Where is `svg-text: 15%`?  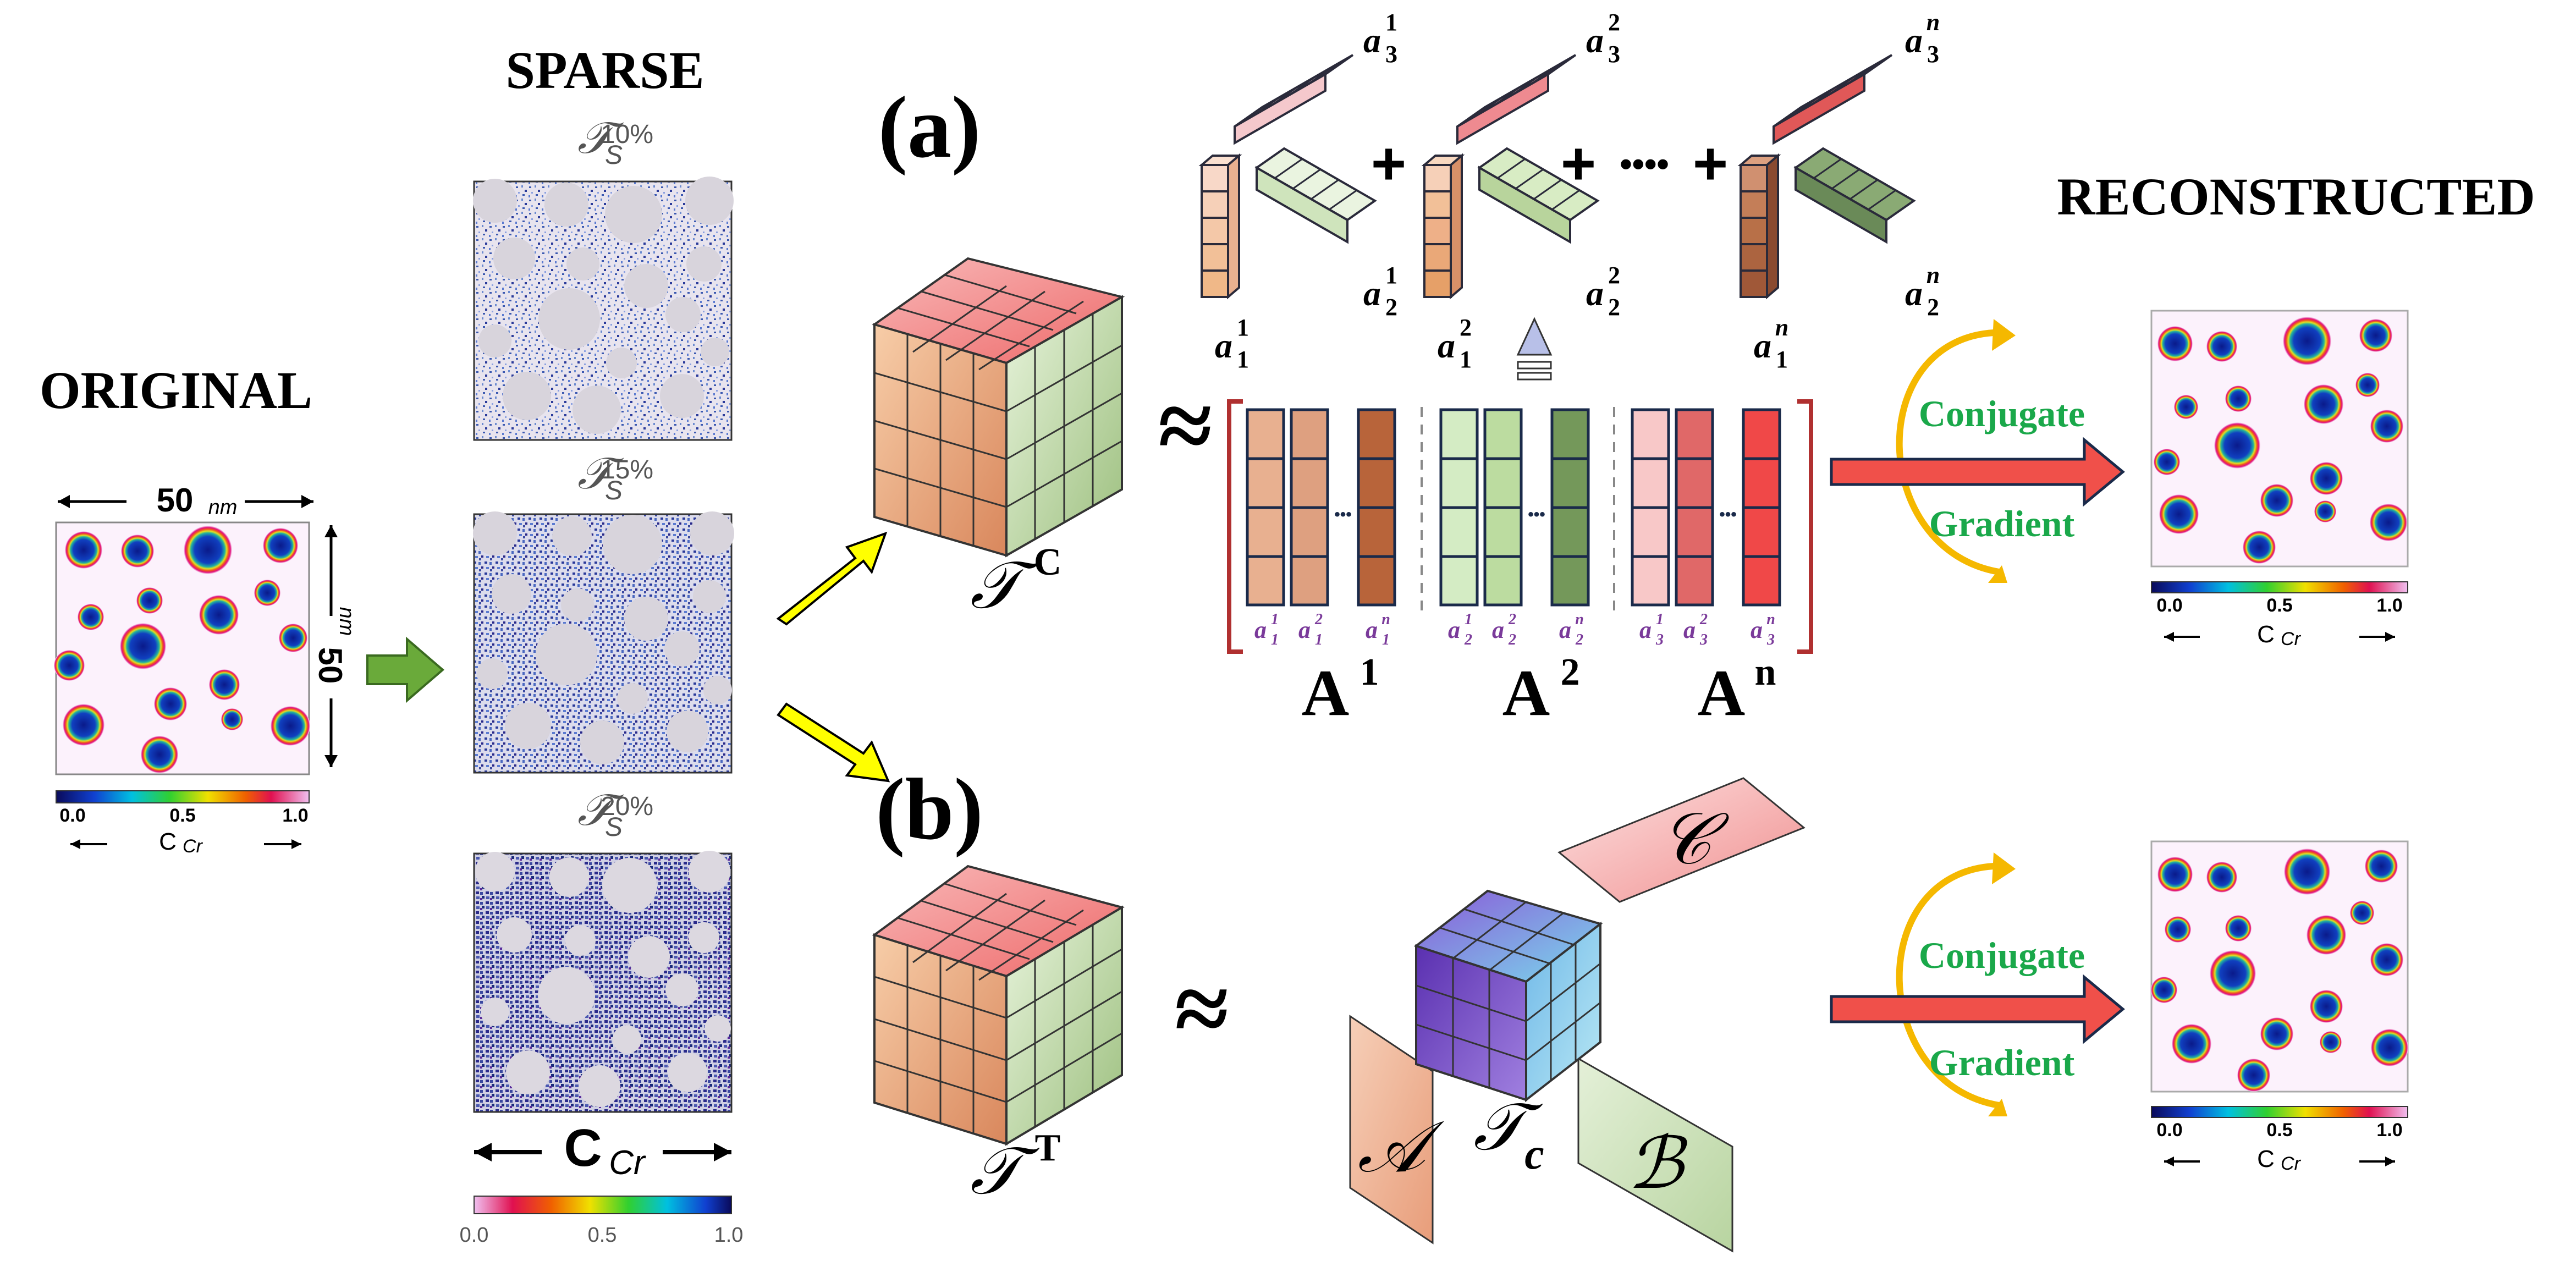 svg-text: 15% is located at coordinates (627, 469).